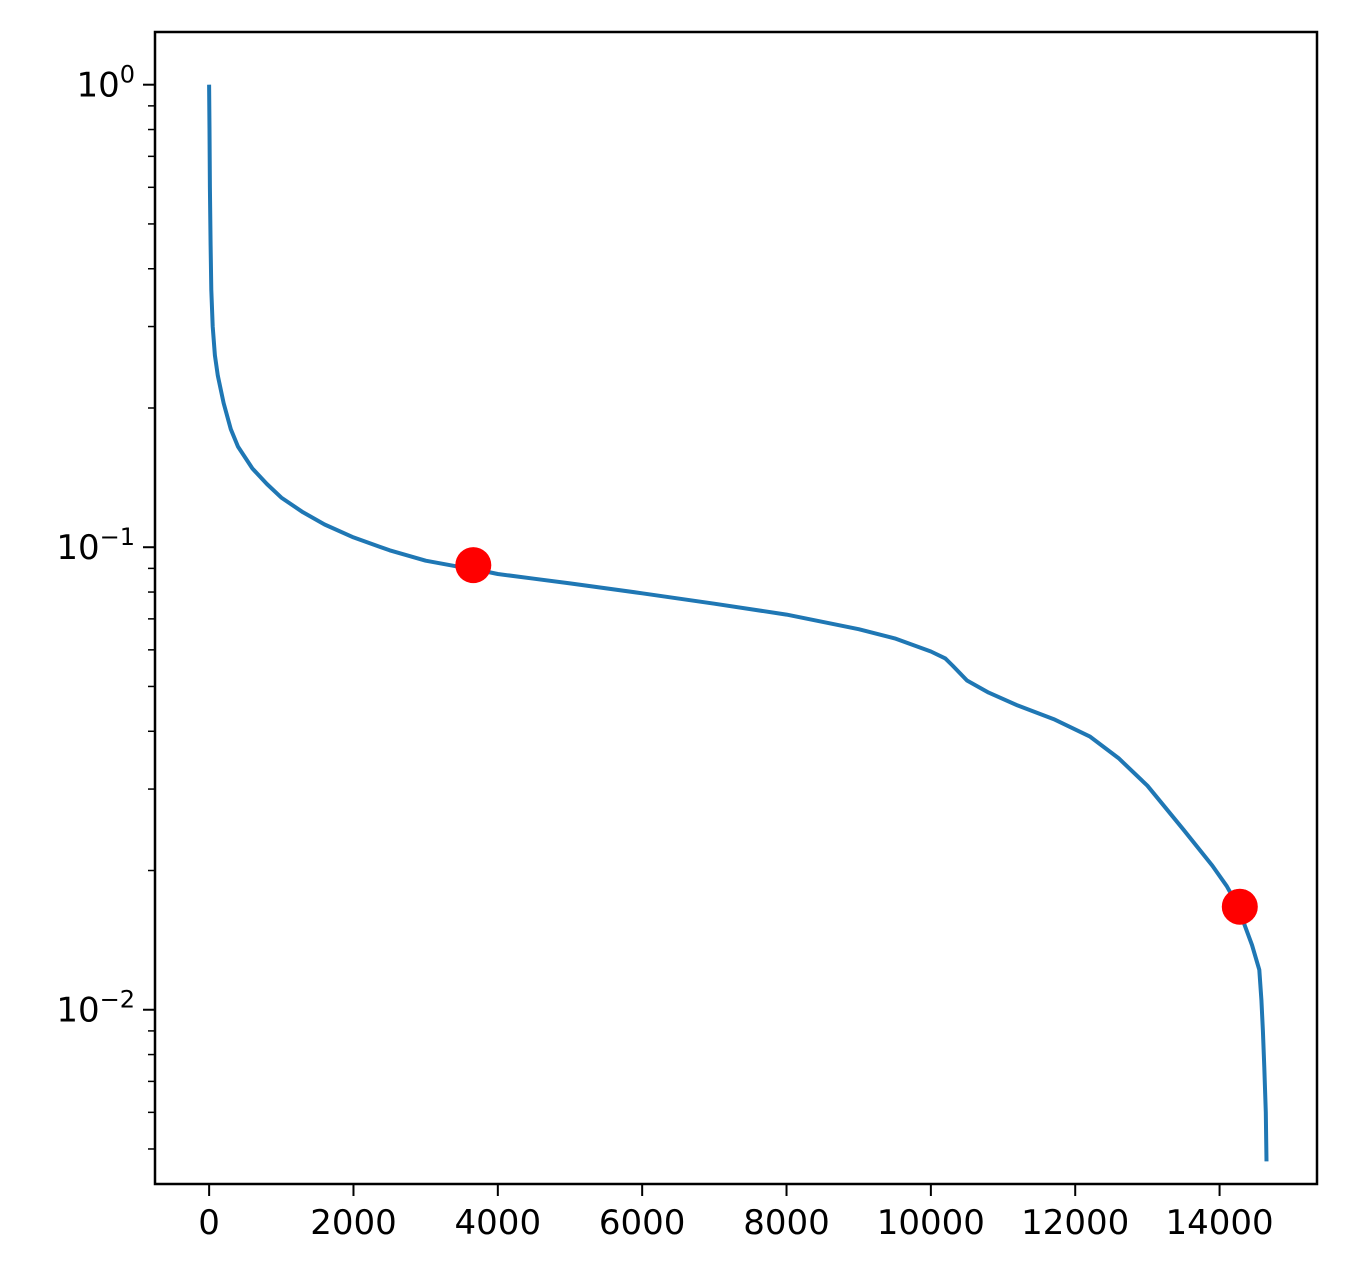 The width and height of the screenshot is (1347, 1286). Describe the element at coordinates (105, 83) in the screenshot. I see `y-tick-label-0: 10⁰` at that location.